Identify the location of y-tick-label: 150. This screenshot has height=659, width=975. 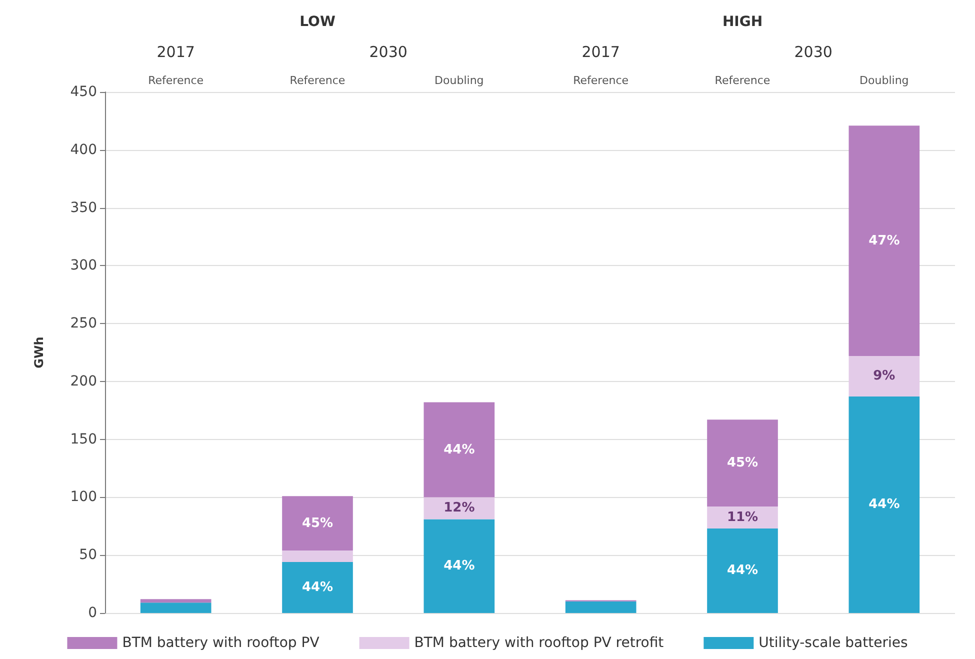
(83, 439).